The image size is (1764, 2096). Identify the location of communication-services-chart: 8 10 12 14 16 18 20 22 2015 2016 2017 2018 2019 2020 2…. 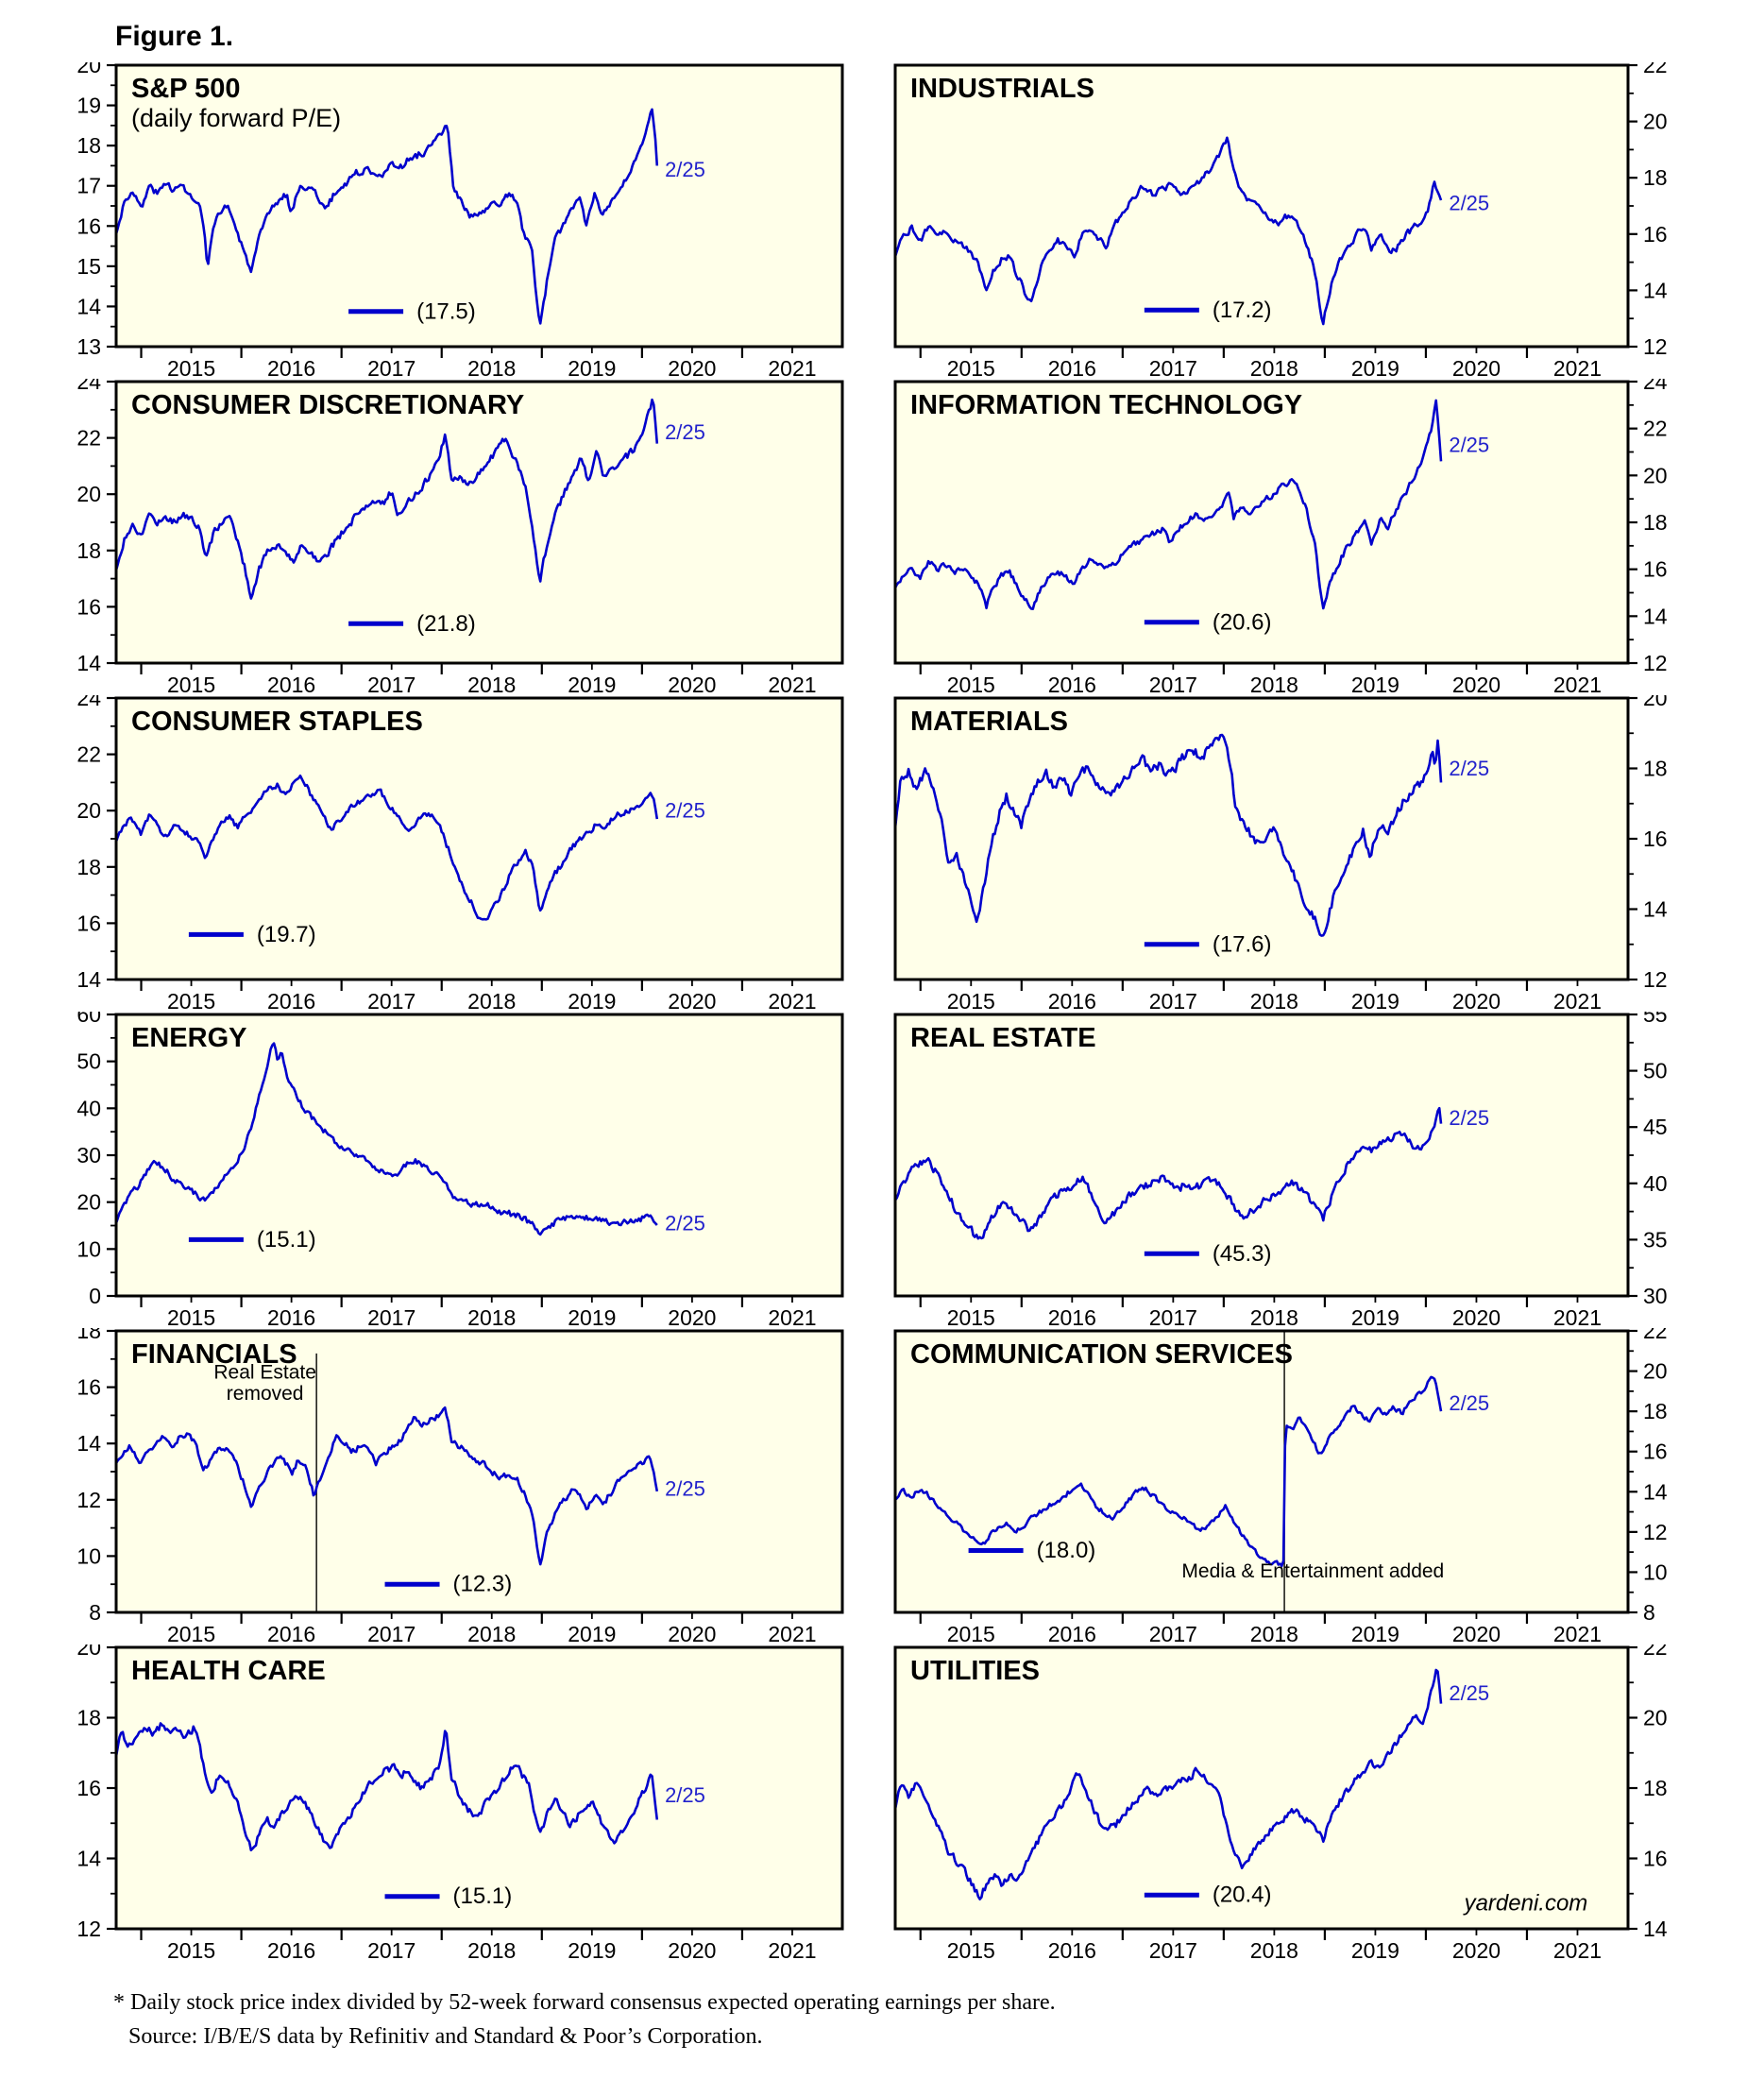
(1280, 1486).